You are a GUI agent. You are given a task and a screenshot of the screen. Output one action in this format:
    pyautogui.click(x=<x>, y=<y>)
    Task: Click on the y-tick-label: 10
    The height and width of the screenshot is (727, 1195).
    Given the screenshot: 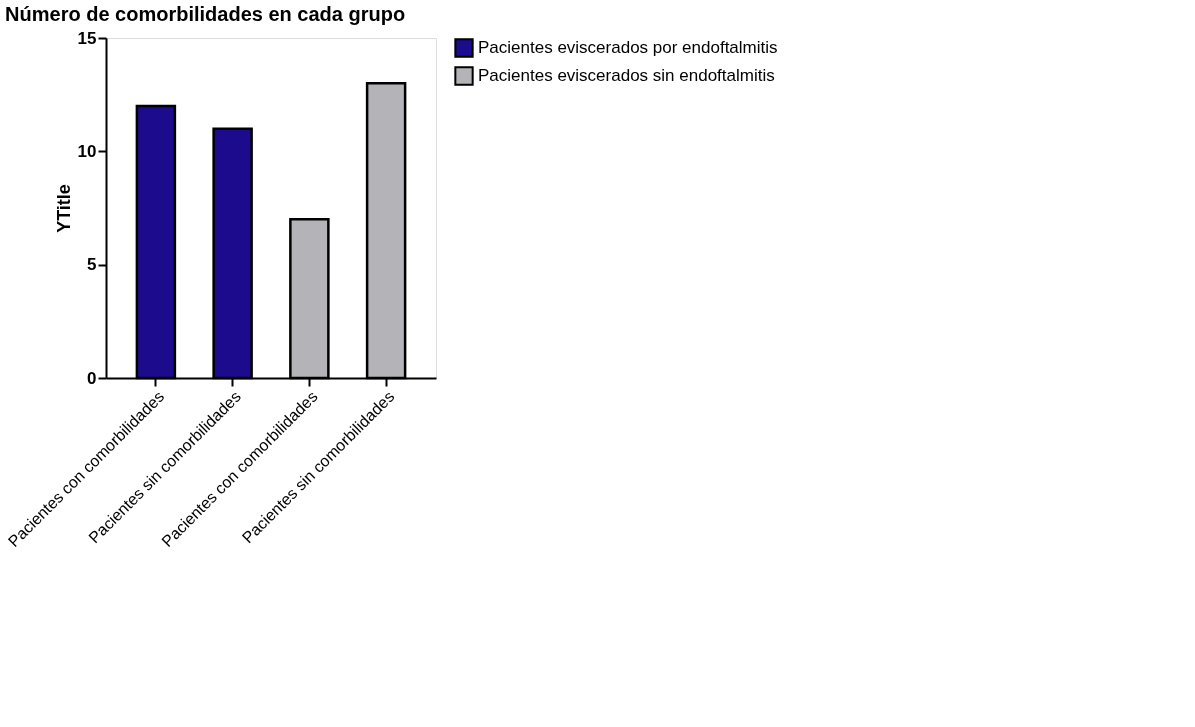 What is the action you would take?
    pyautogui.click(x=87, y=151)
    